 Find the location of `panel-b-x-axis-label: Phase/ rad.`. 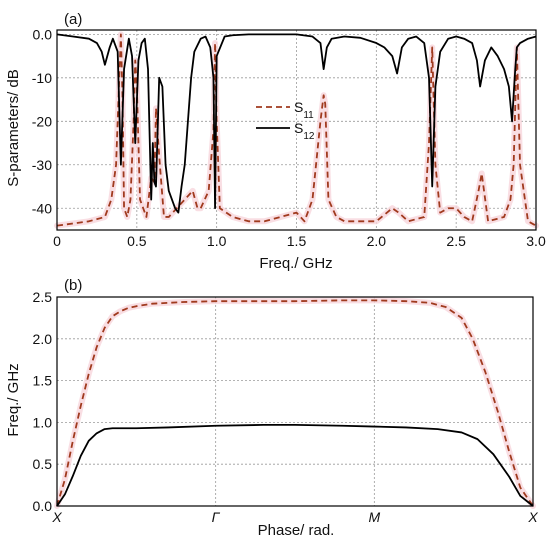

panel-b-x-axis-label: Phase/ rad. is located at coordinates (296, 530).